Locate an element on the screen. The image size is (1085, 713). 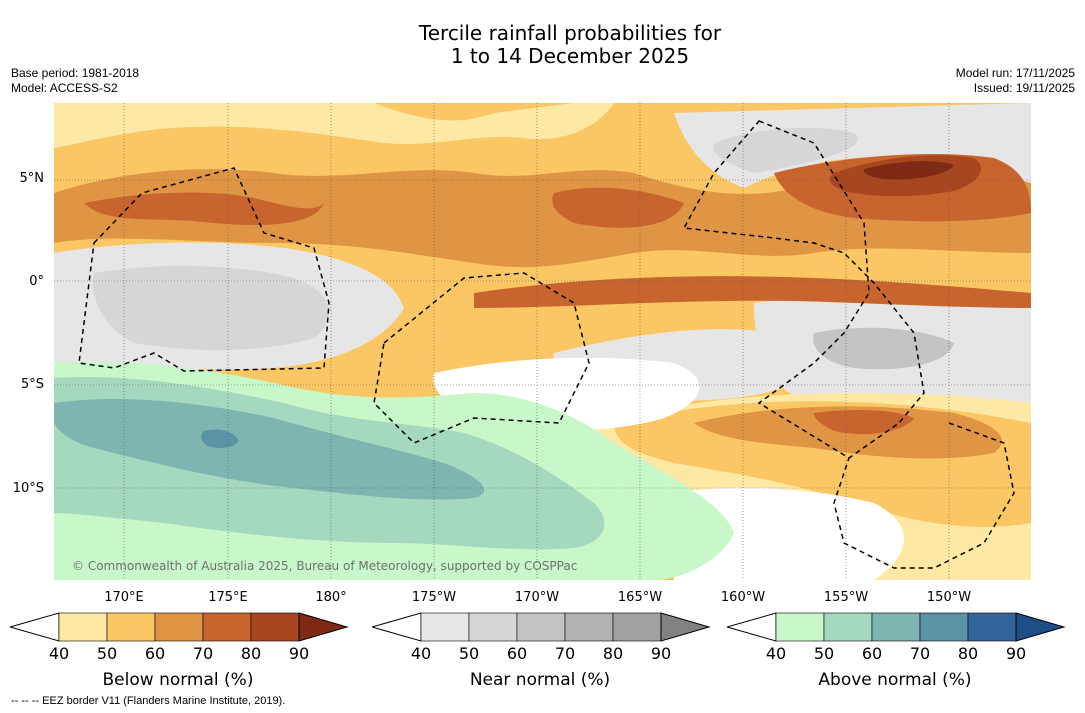
lon-label-150w: 150°W is located at coordinates (949, 597).